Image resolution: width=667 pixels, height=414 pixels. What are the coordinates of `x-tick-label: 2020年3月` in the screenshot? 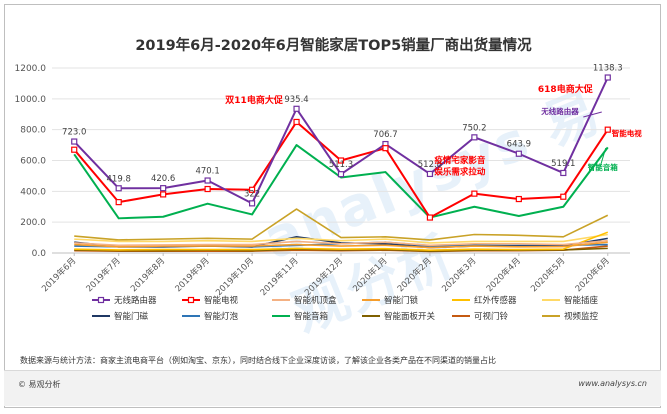 It's located at (459, 274).